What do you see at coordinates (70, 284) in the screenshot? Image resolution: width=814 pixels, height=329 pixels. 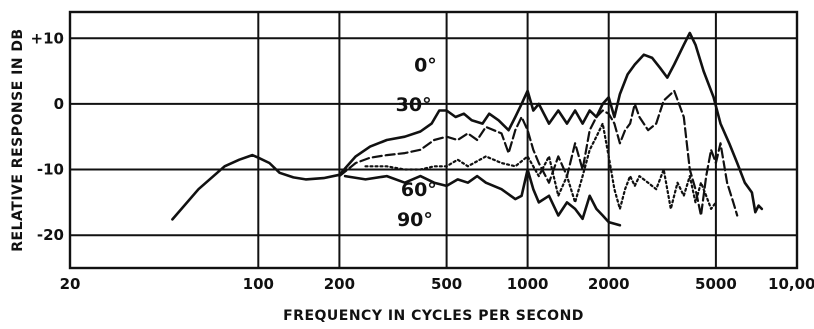 I see `x-tick-label: 20` at bounding box center [70, 284].